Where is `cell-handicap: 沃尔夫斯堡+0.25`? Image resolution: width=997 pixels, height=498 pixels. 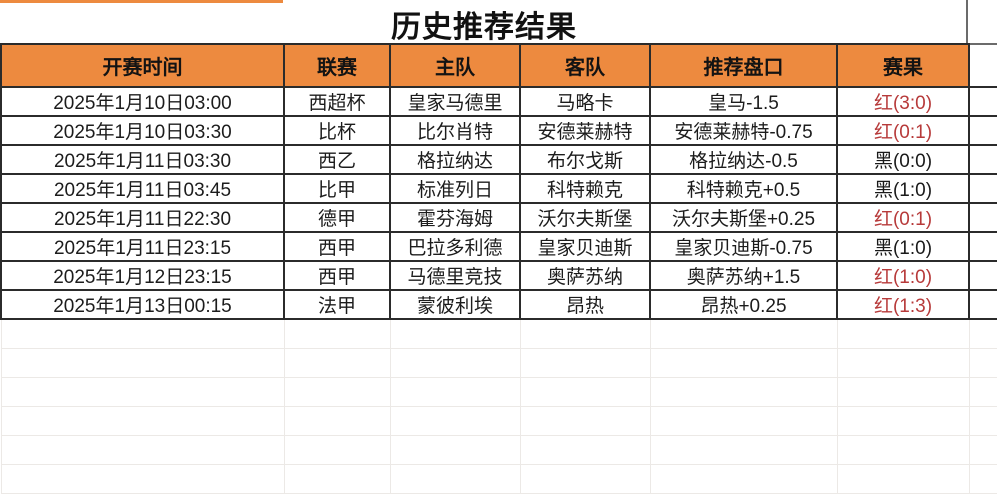
cell-handicap: 沃尔夫斯堡+0.25 is located at coordinates (743, 217).